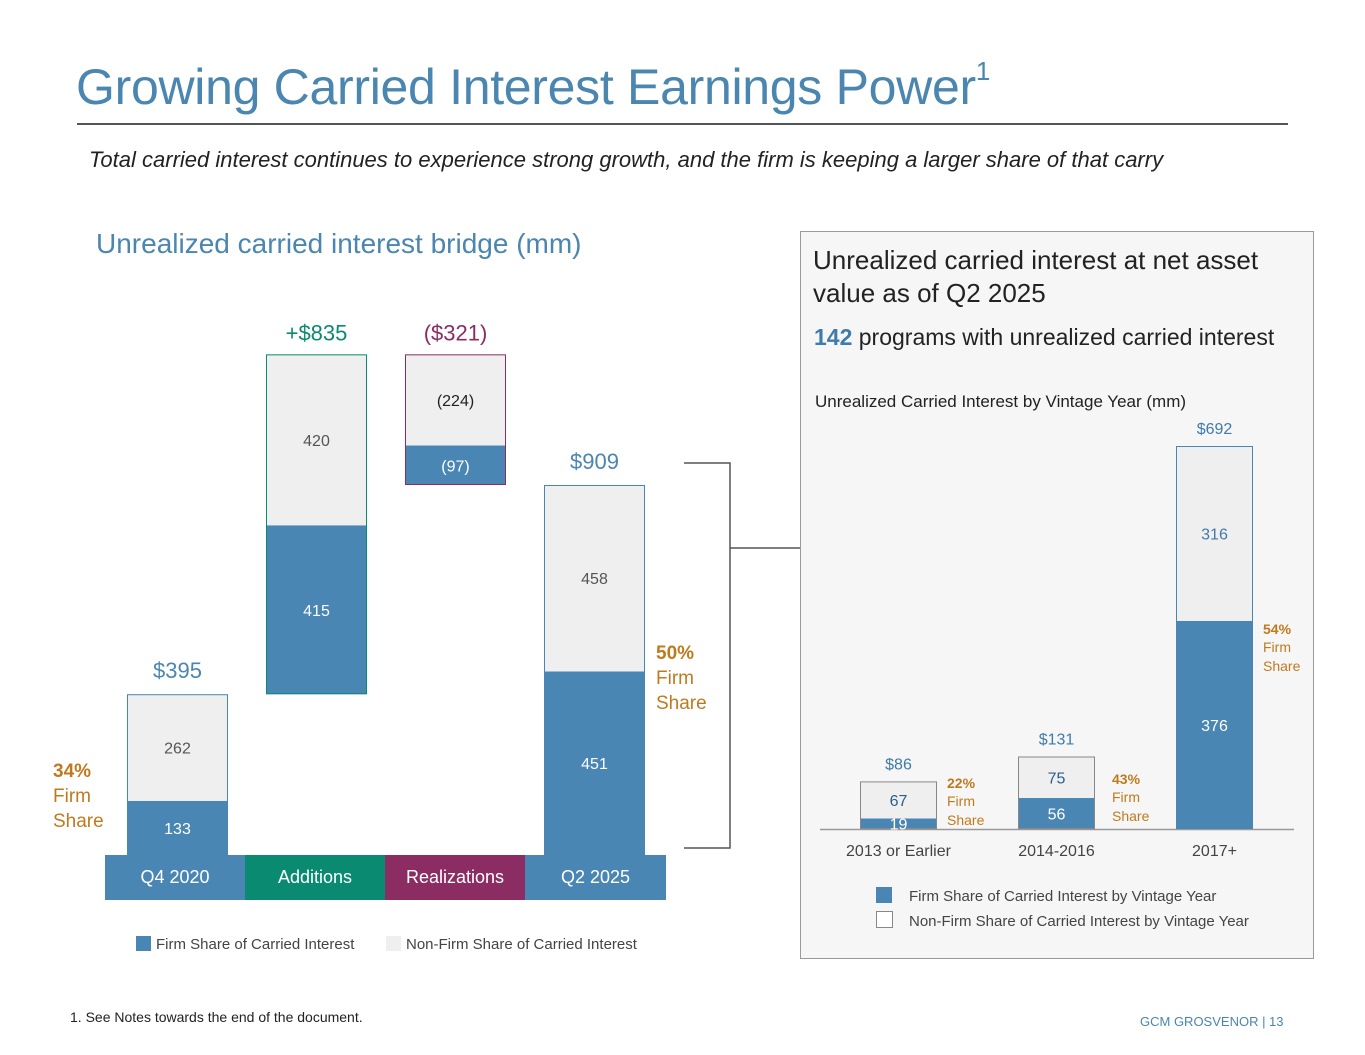  I want to click on label-nonfirm-2: (224), so click(455, 401).